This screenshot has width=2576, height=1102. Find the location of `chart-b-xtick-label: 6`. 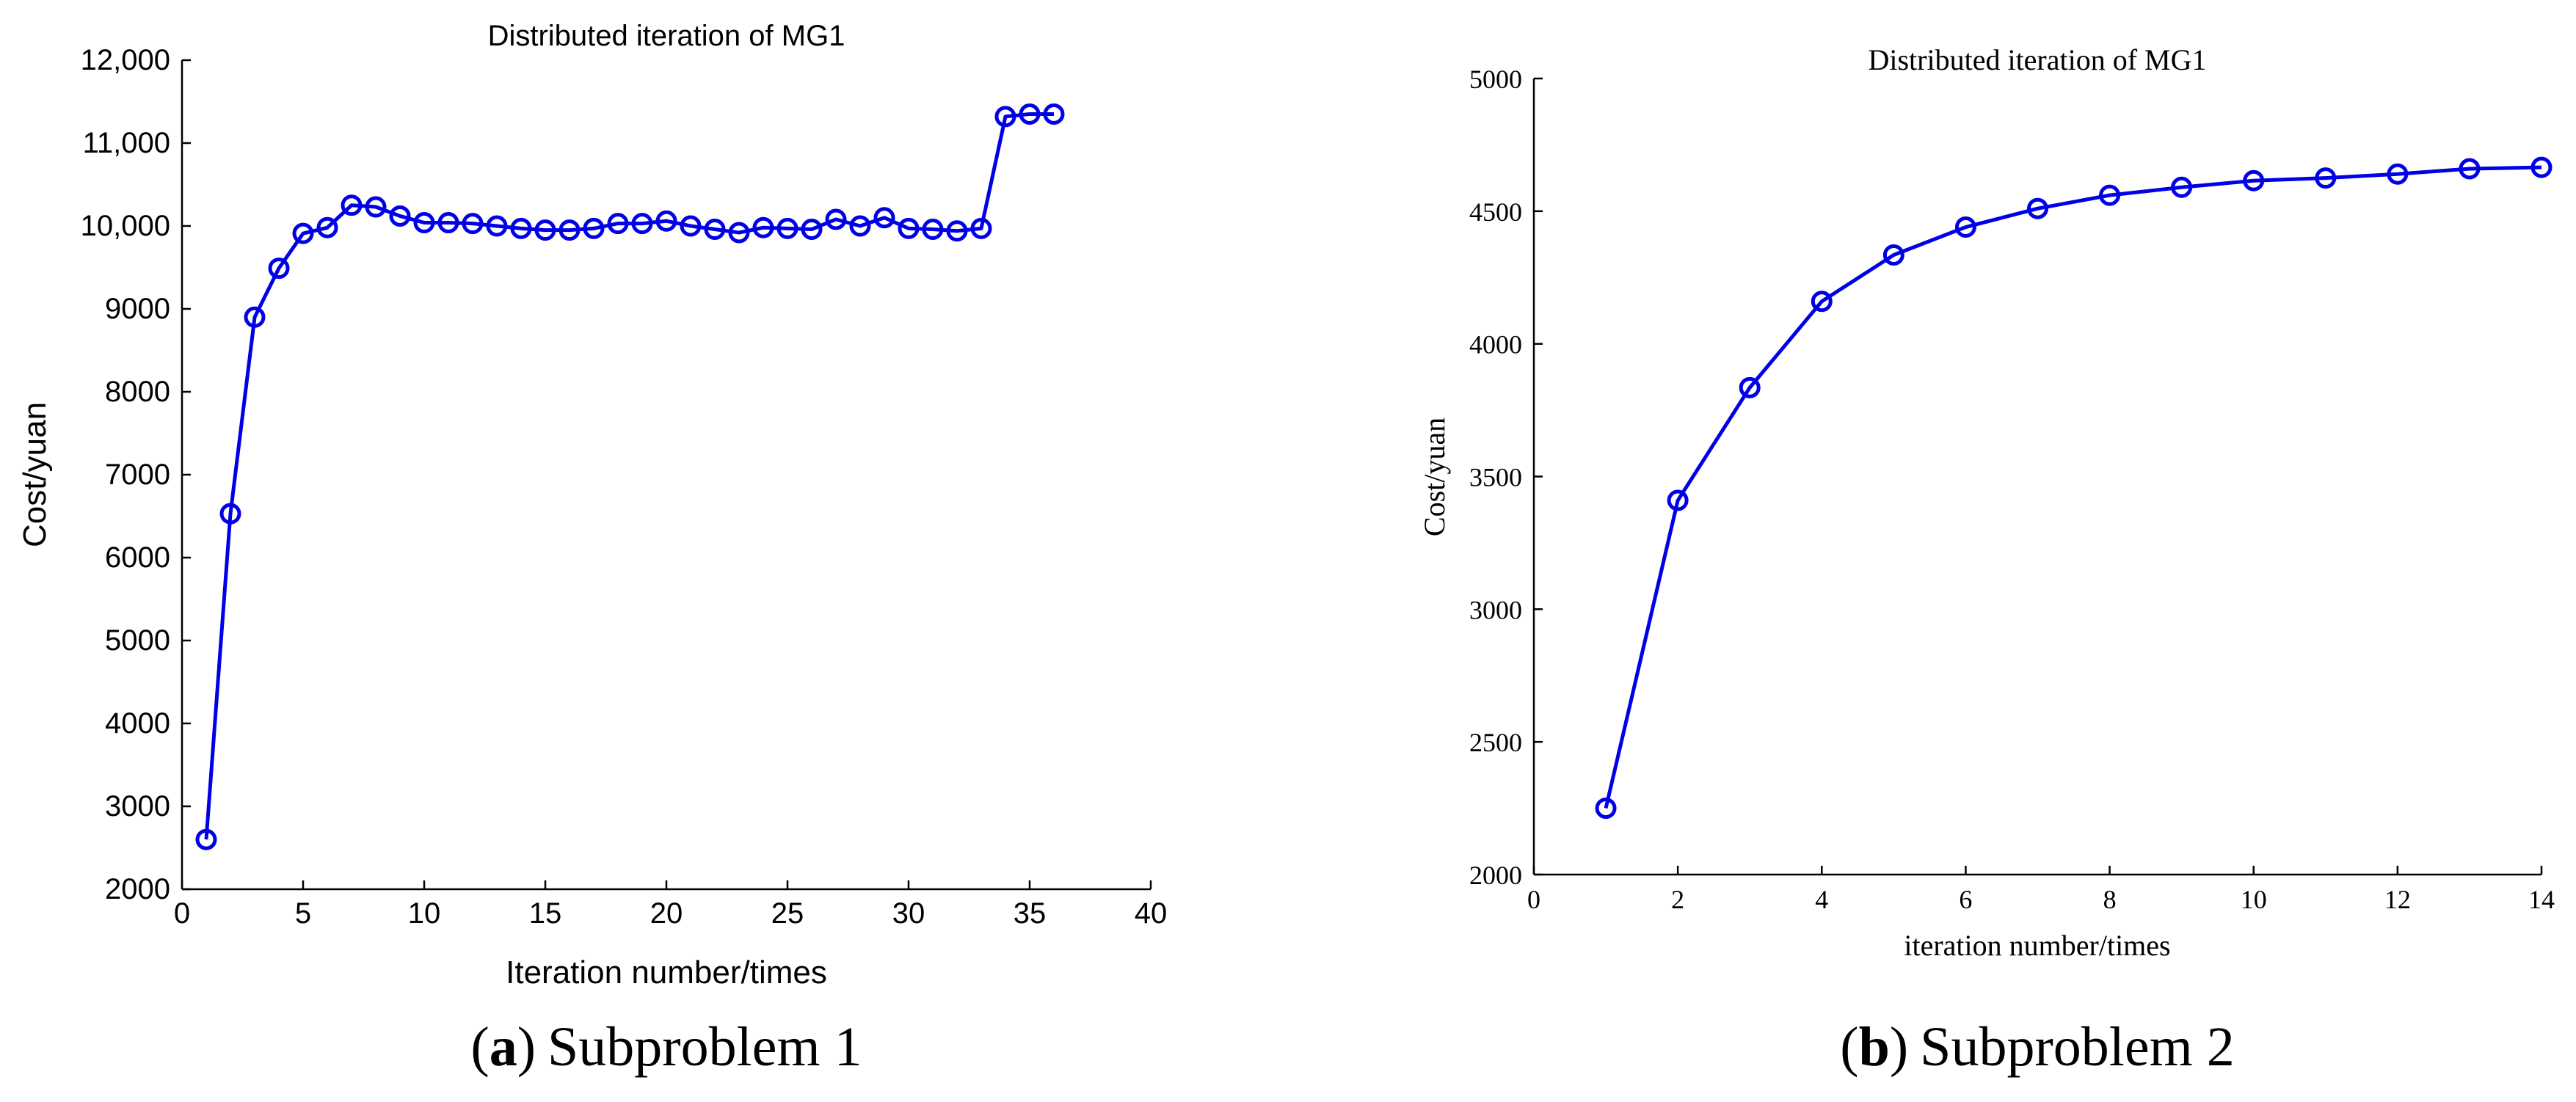

chart-b-xtick-label: 6 is located at coordinates (1965, 899).